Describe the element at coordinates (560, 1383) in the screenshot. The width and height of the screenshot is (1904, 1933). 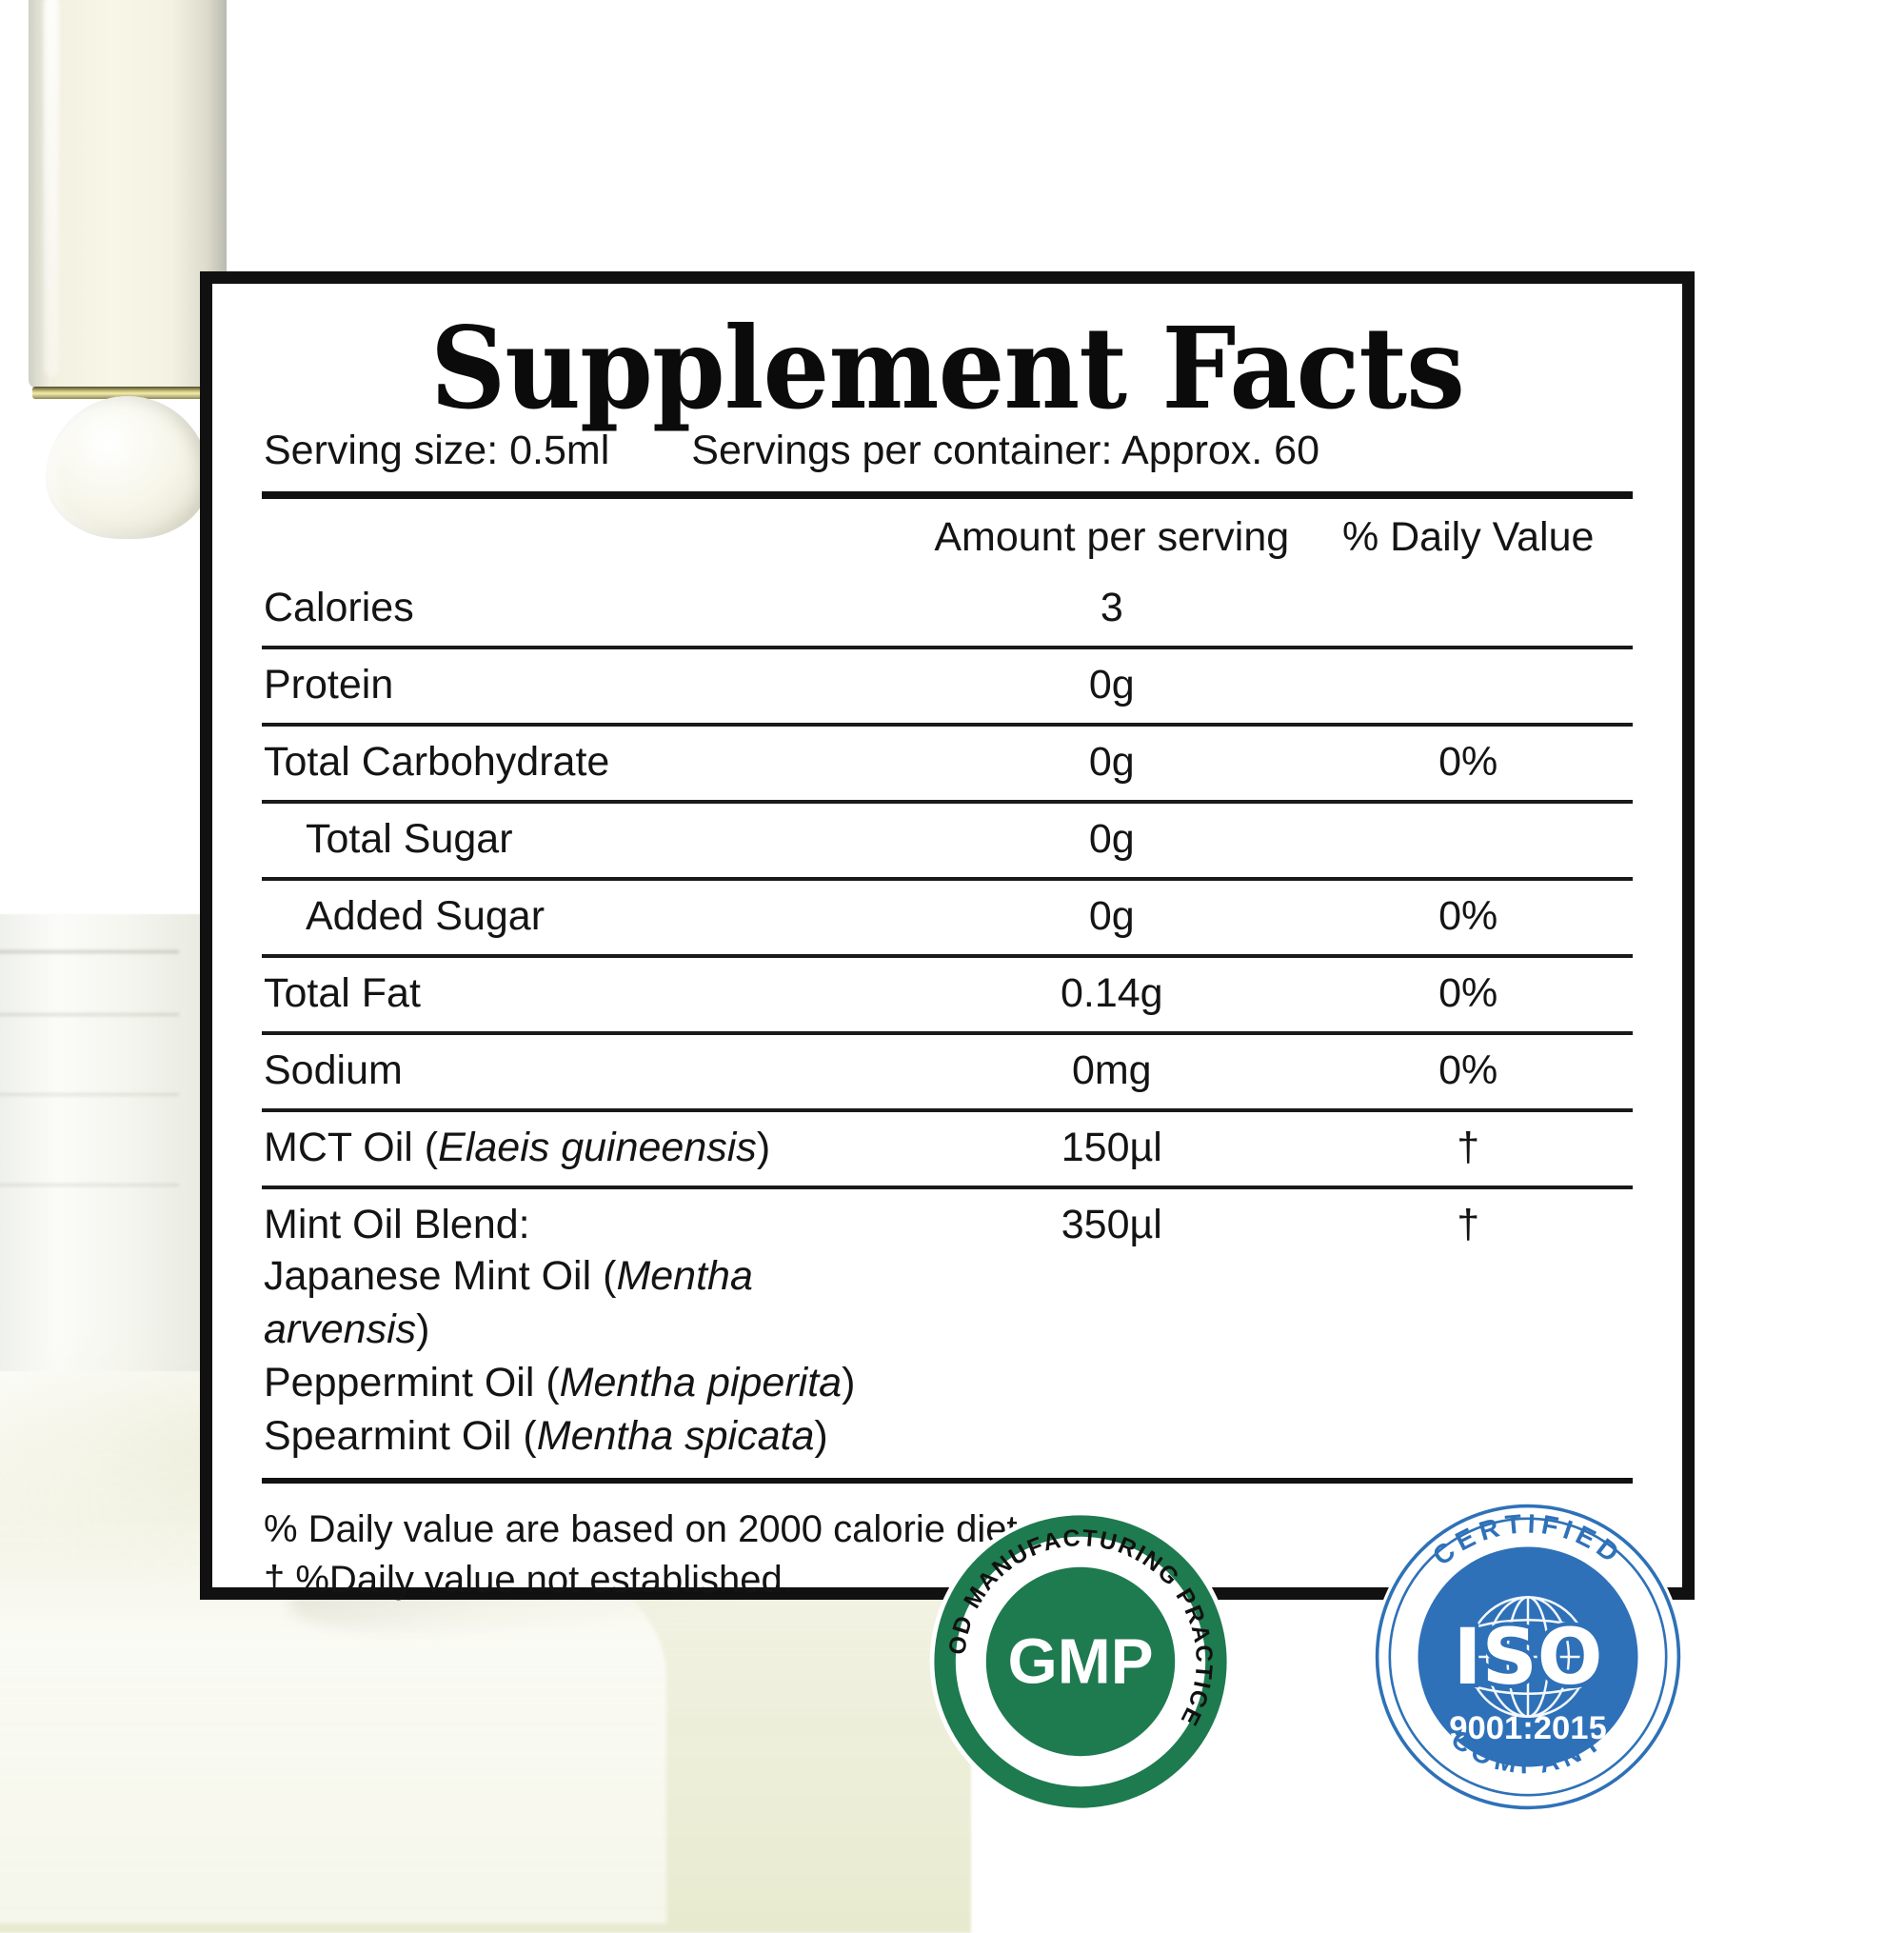
I see `list-item: Peppermint Oil (Mentha piperita)` at that location.